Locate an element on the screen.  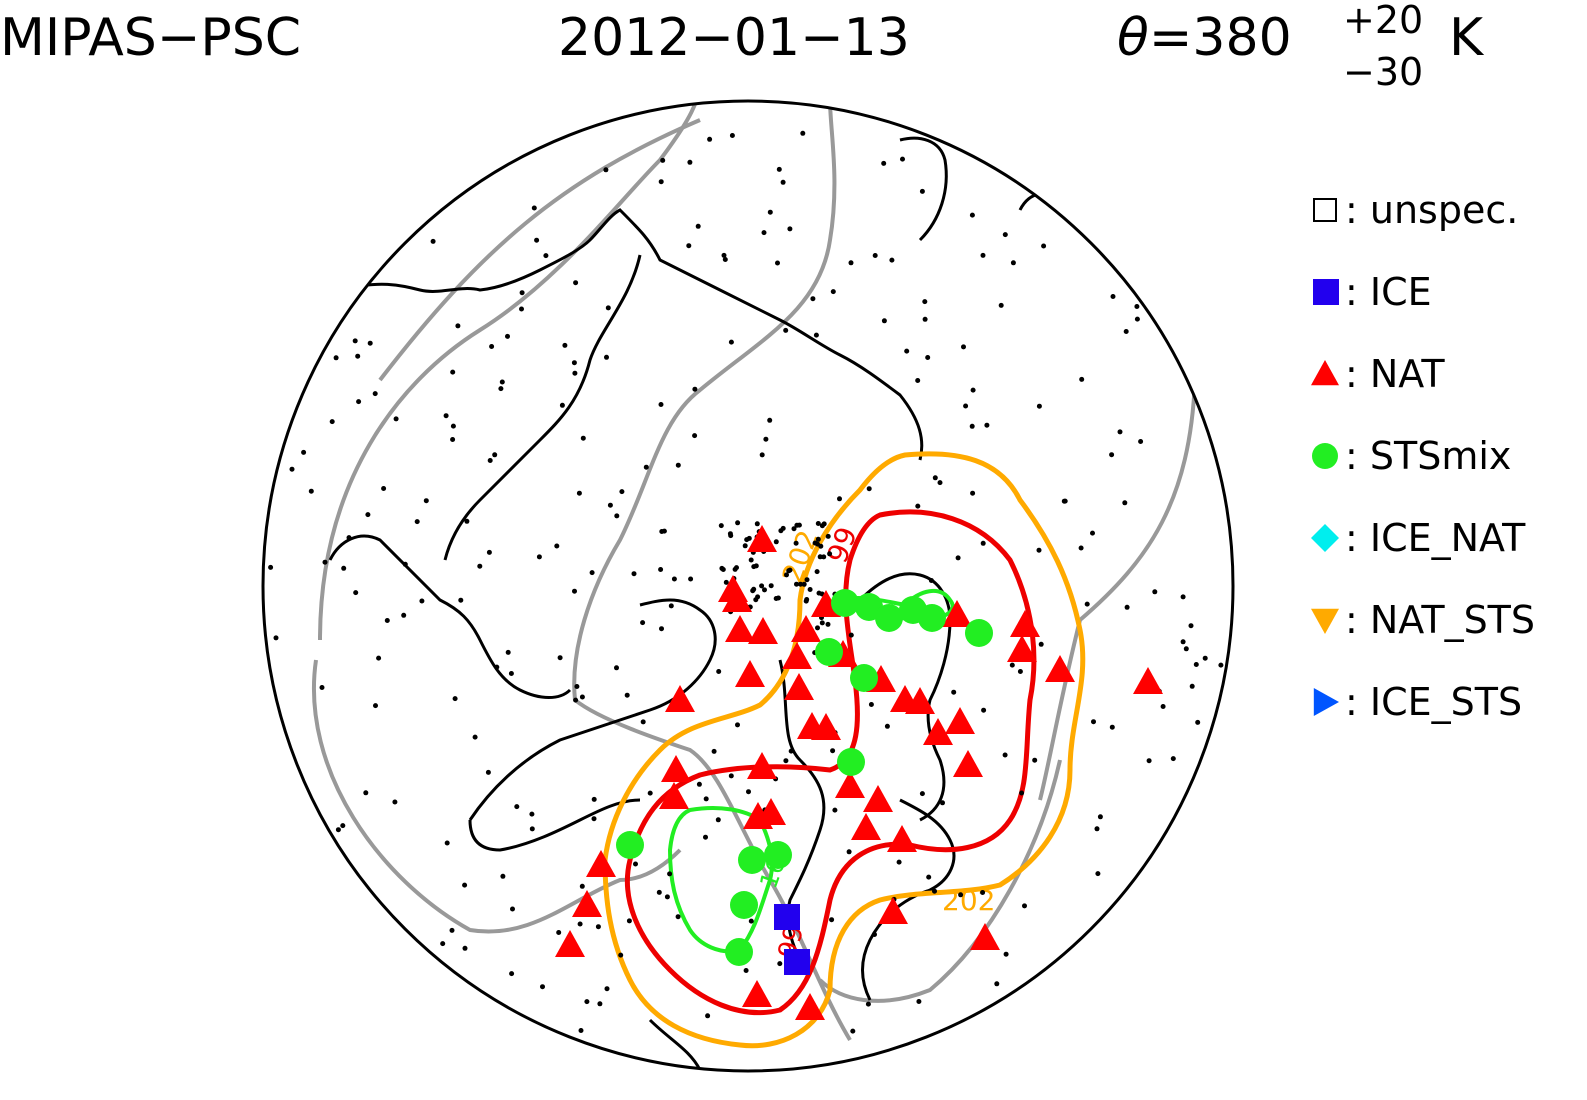
date-title: 2012−01−13 is located at coordinates (734, 38).